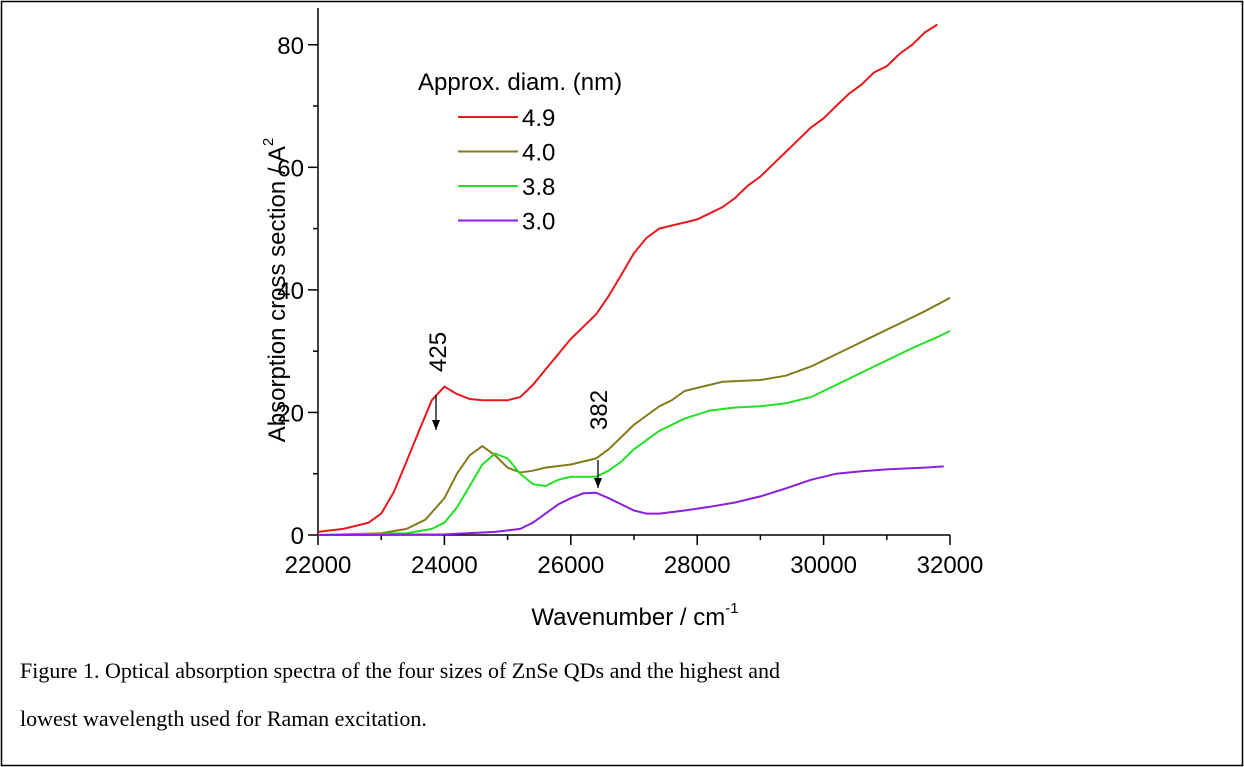  What do you see at coordinates (538, 153) in the screenshot?
I see `legend-label: 4.0` at bounding box center [538, 153].